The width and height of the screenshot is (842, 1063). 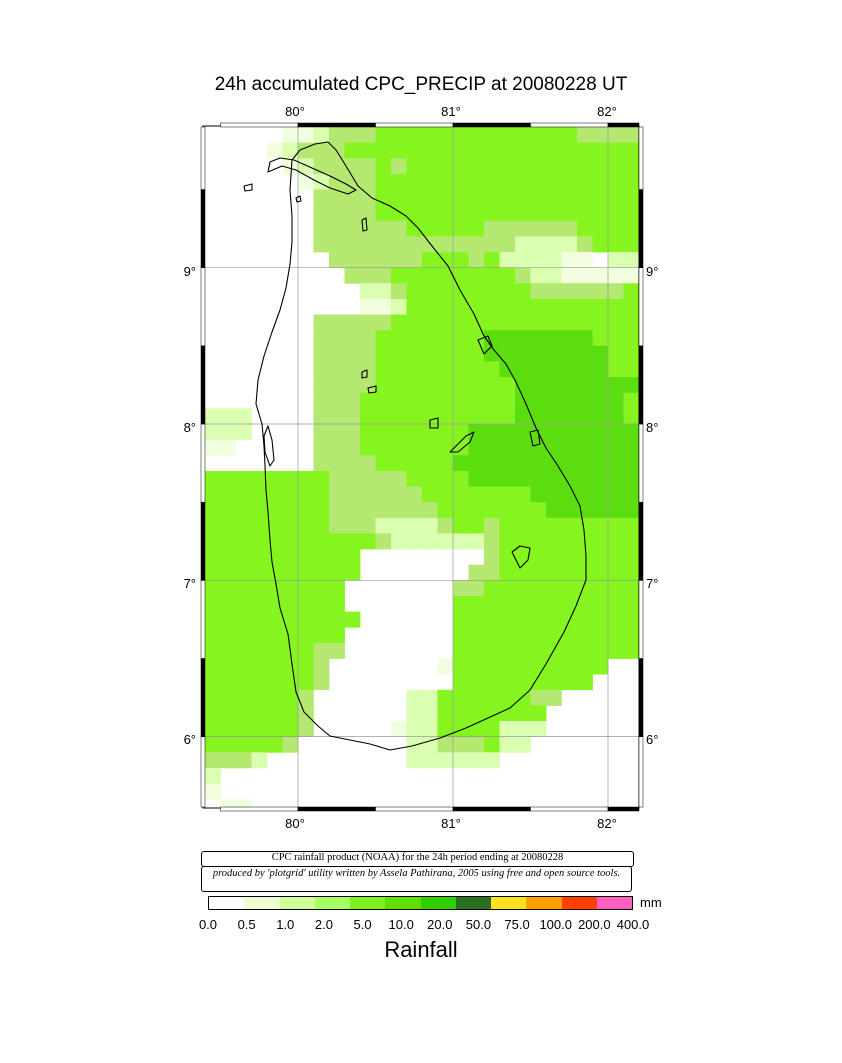 What do you see at coordinates (451, 111) in the screenshot?
I see `lon-tick-top-81: 81°` at bounding box center [451, 111].